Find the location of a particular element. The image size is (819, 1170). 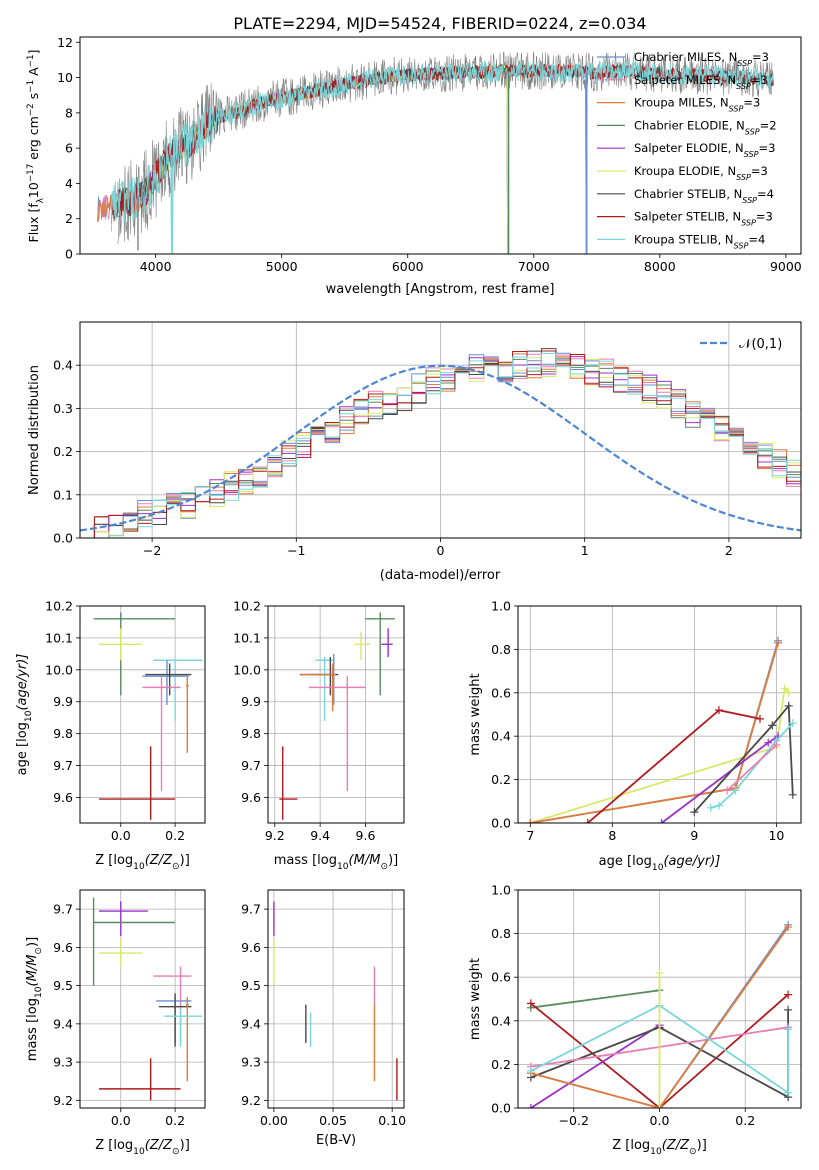

x-axis-label: mass [log10(M/M⊙)] is located at coordinates (336, 862).